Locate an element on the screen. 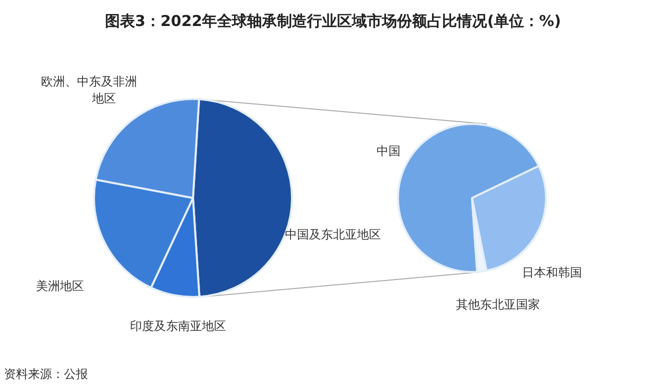  slice-label: 中国 is located at coordinates (388, 151).